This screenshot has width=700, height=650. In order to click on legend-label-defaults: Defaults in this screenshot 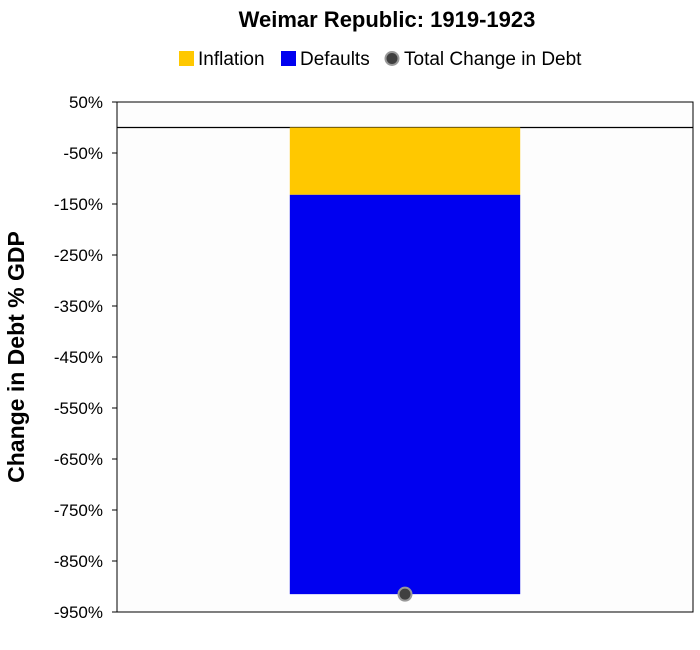, I will do `click(335, 59)`.